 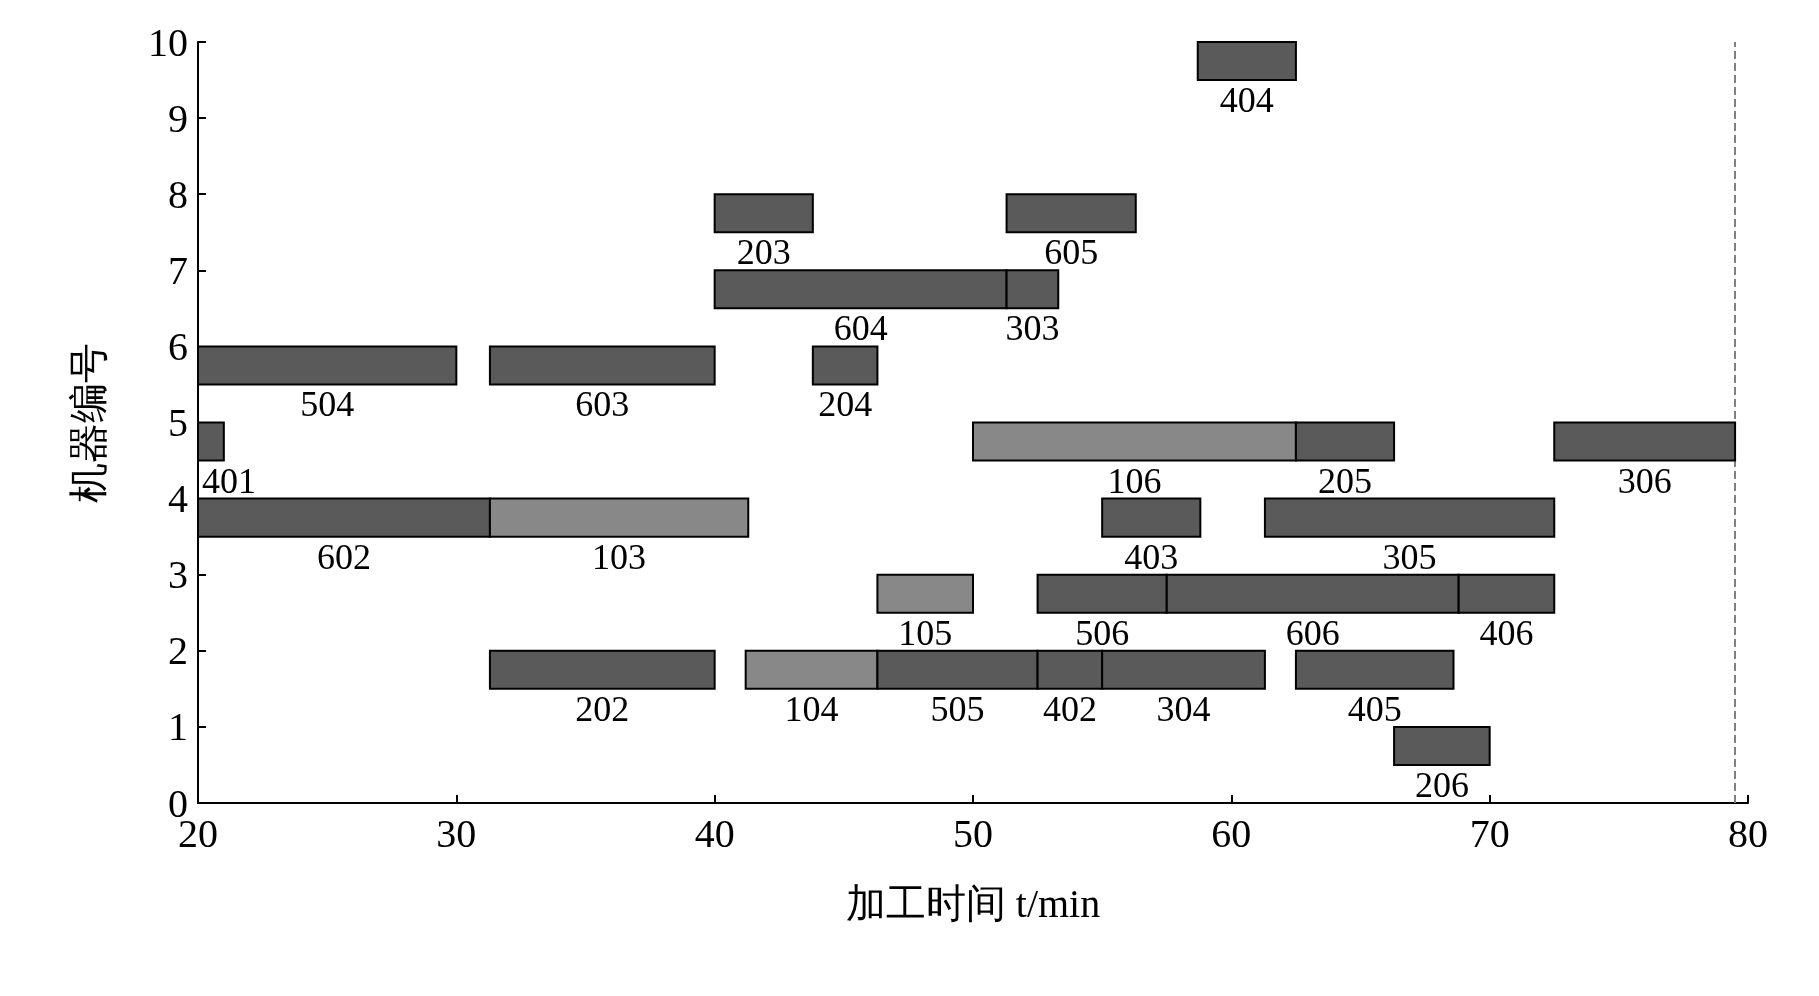 I want to click on y-tick-label: 5, so click(x=178, y=422).